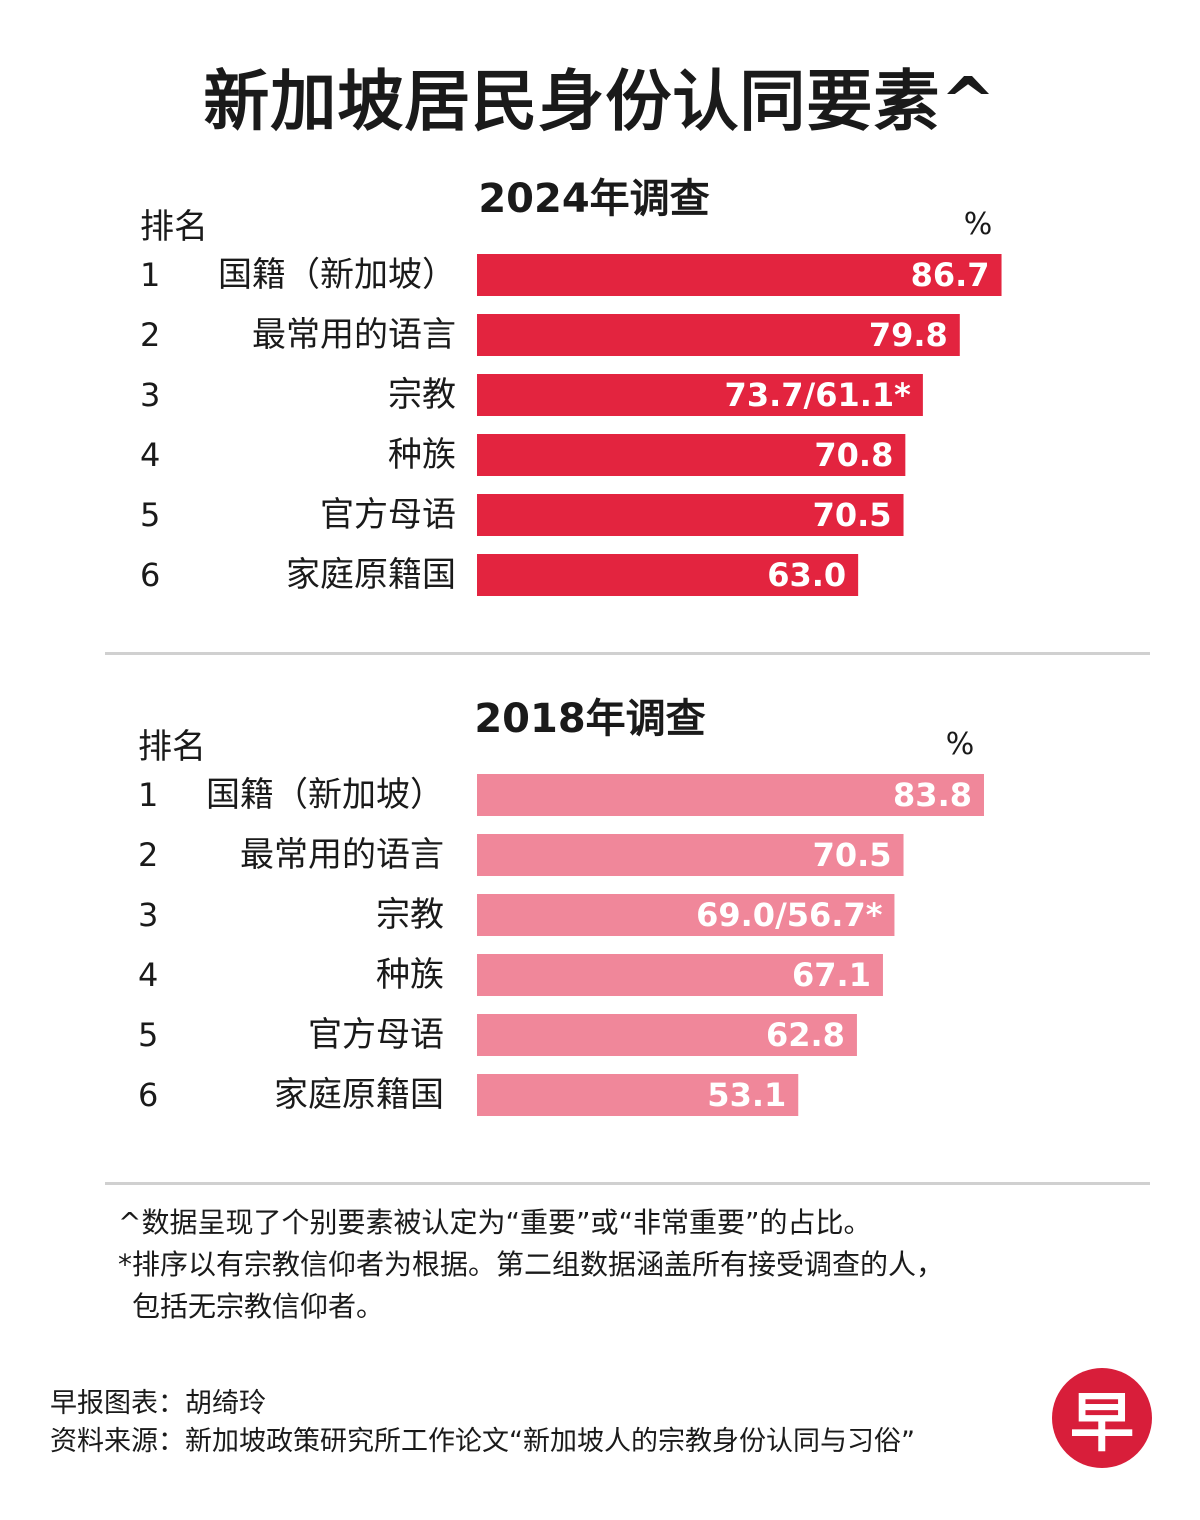  What do you see at coordinates (158, 1403) in the screenshot?
I see `chart-credit: 早报图表：胡绮玲` at bounding box center [158, 1403].